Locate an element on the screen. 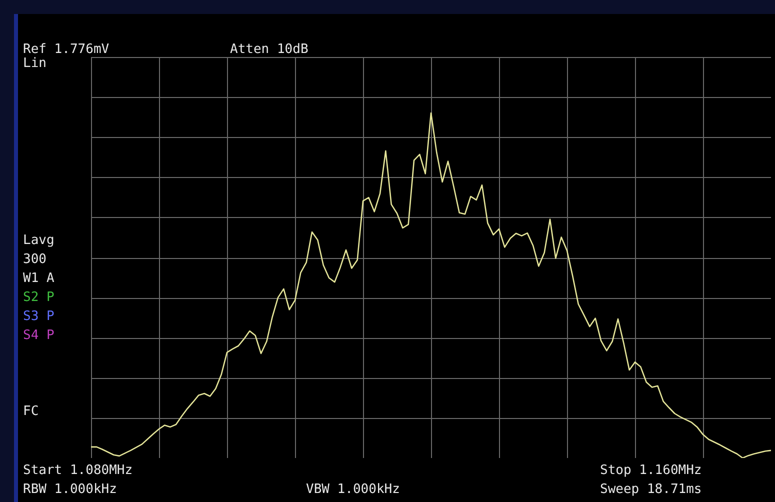  text: Ref 1.776mV is located at coordinates (66, 49).